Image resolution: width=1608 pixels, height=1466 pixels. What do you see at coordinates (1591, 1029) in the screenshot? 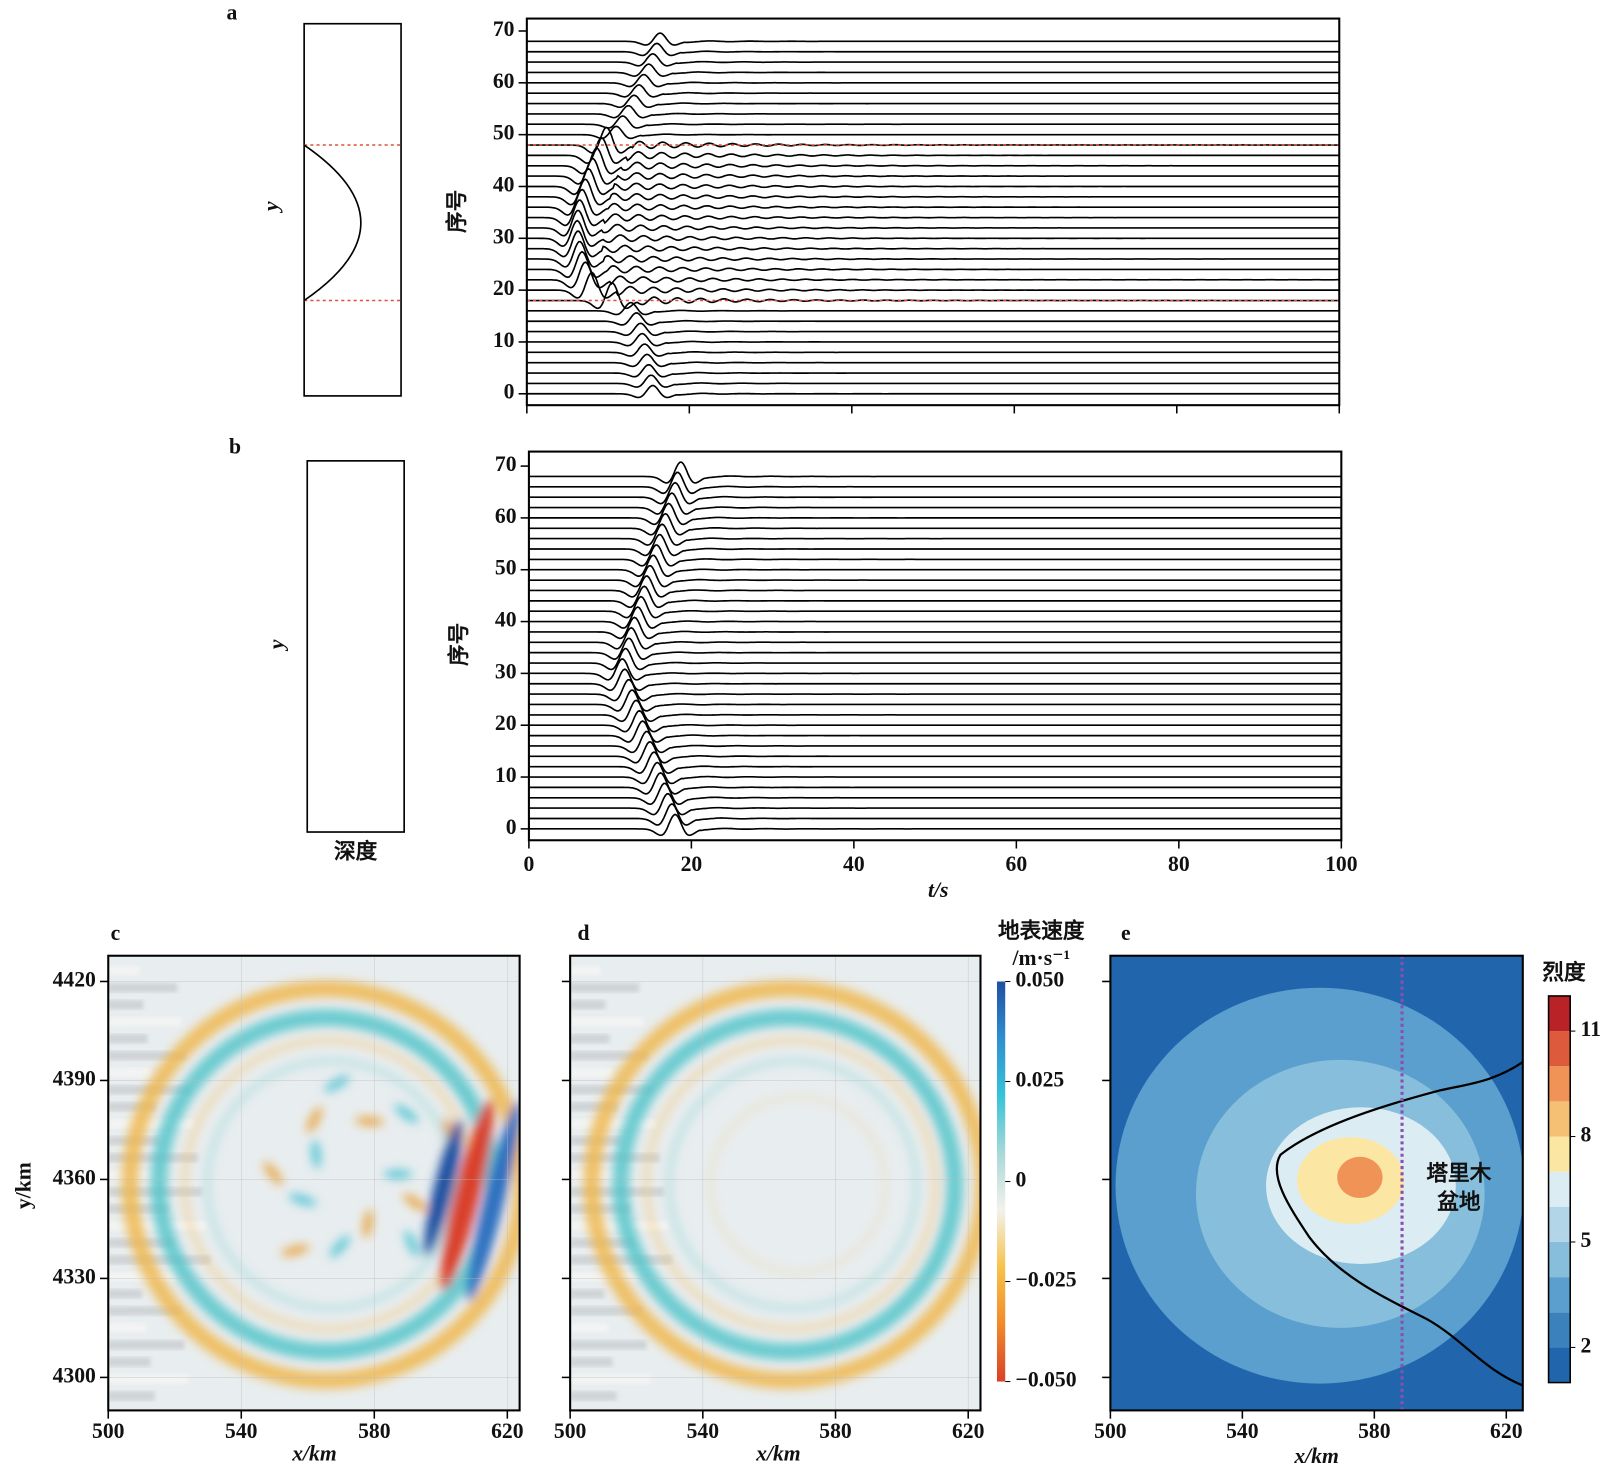
I see `colorbar-tick-label: 11` at bounding box center [1591, 1029].